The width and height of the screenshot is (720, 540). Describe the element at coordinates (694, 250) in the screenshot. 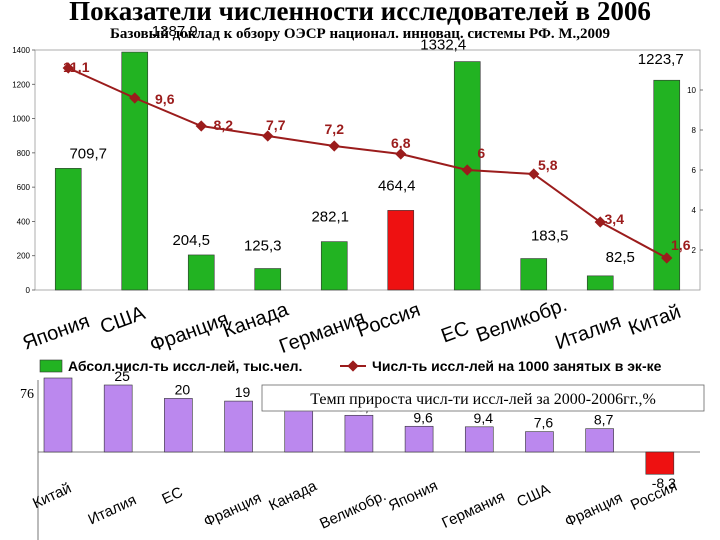

I see `right-tick-label: 2` at that location.